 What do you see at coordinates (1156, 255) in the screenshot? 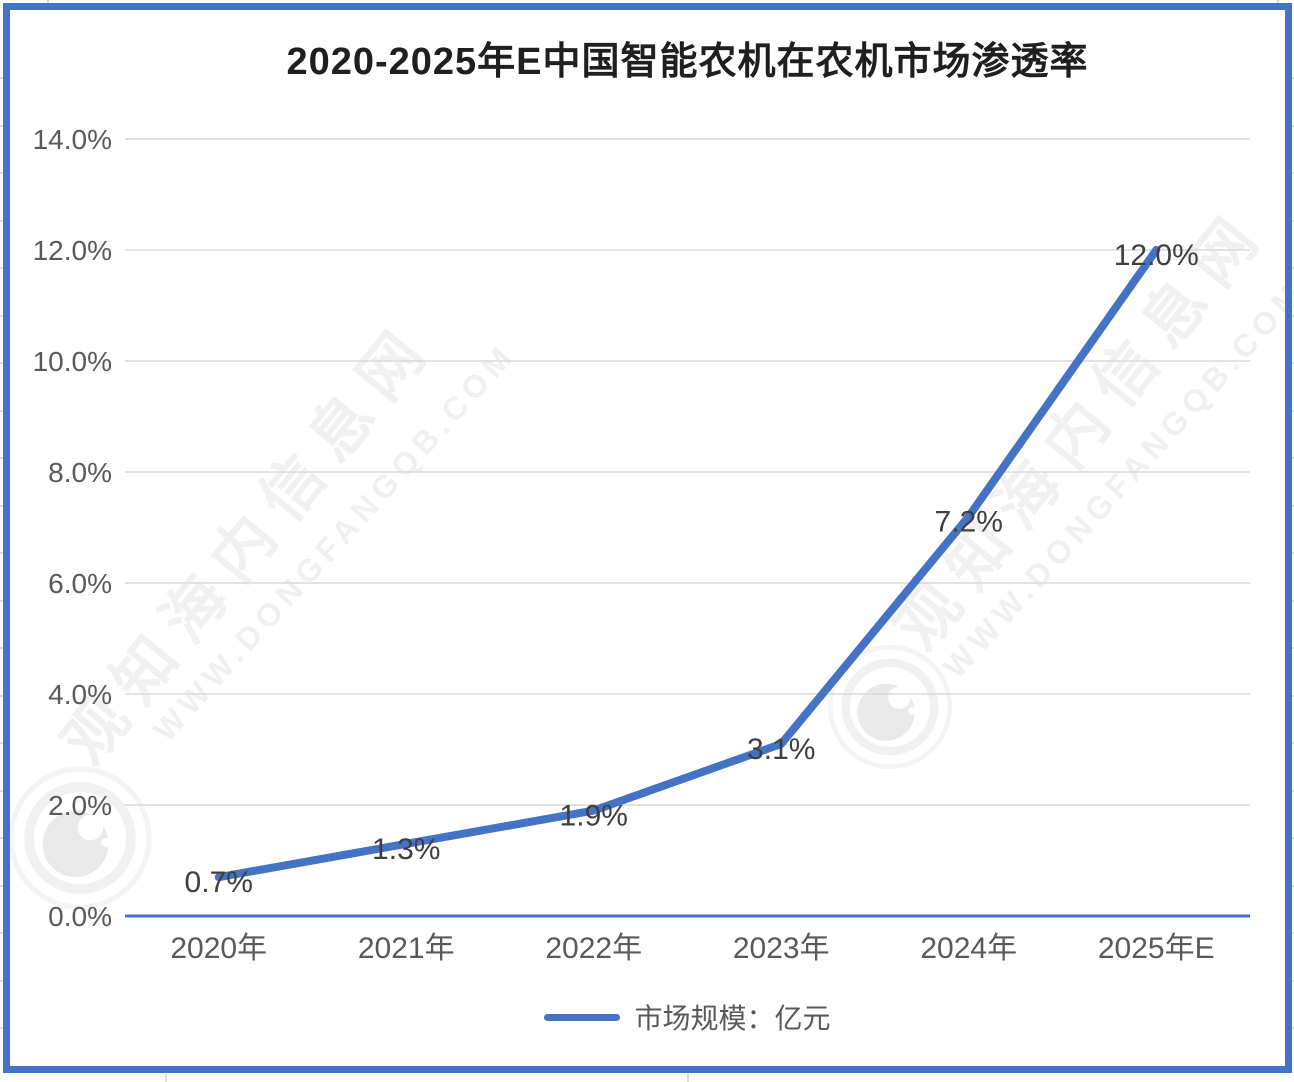
I see `data-label: 12.0%` at bounding box center [1156, 255].